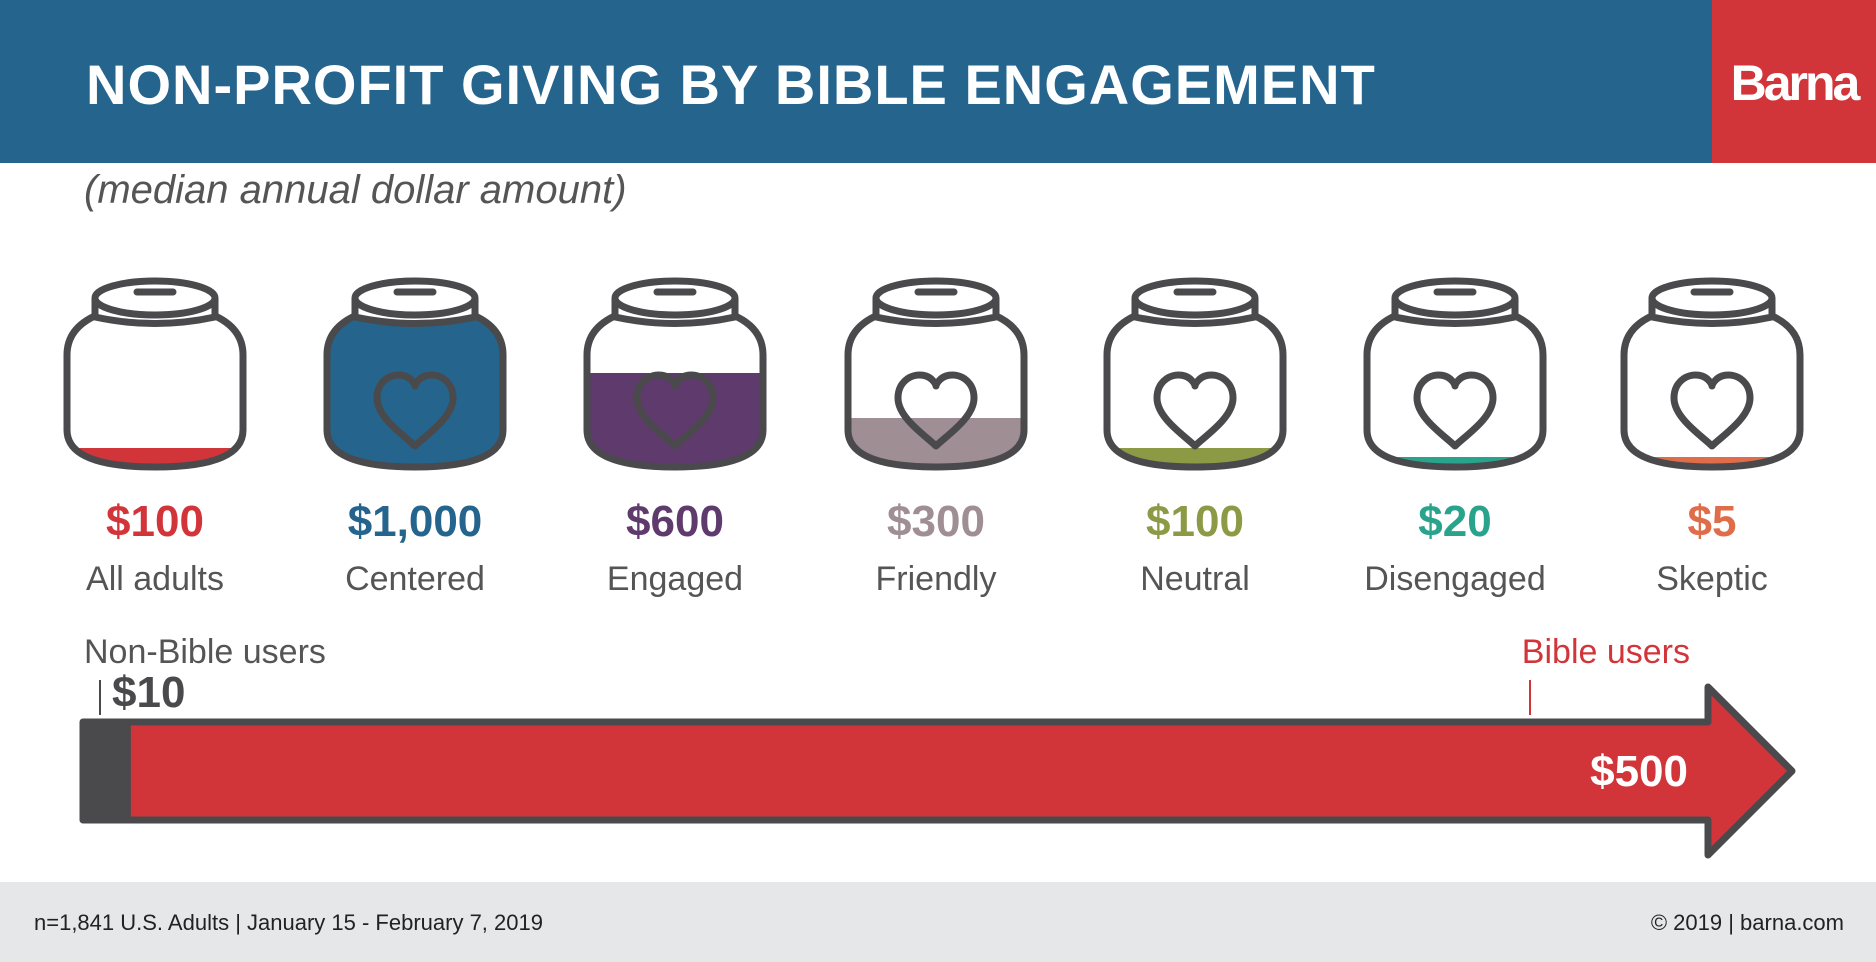 This screenshot has width=1876, height=962. I want to click on value-label: $20, so click(1454, 521).